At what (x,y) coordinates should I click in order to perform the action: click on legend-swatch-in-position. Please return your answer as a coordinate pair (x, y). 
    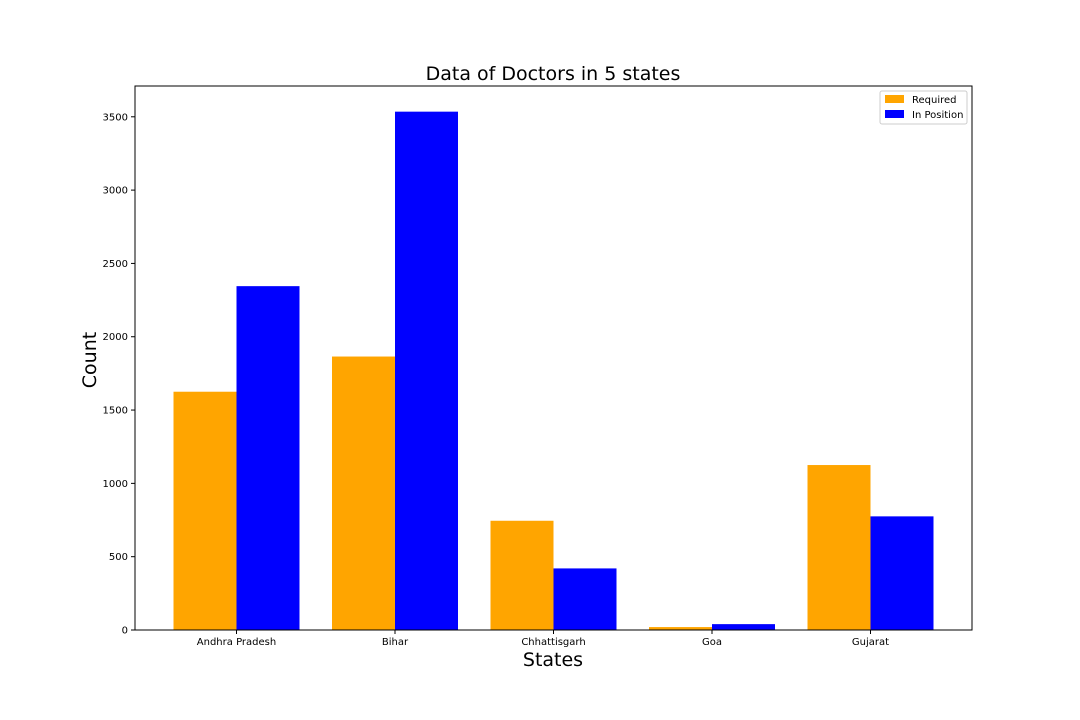
    Looking at the image, I should click on (894, 114).